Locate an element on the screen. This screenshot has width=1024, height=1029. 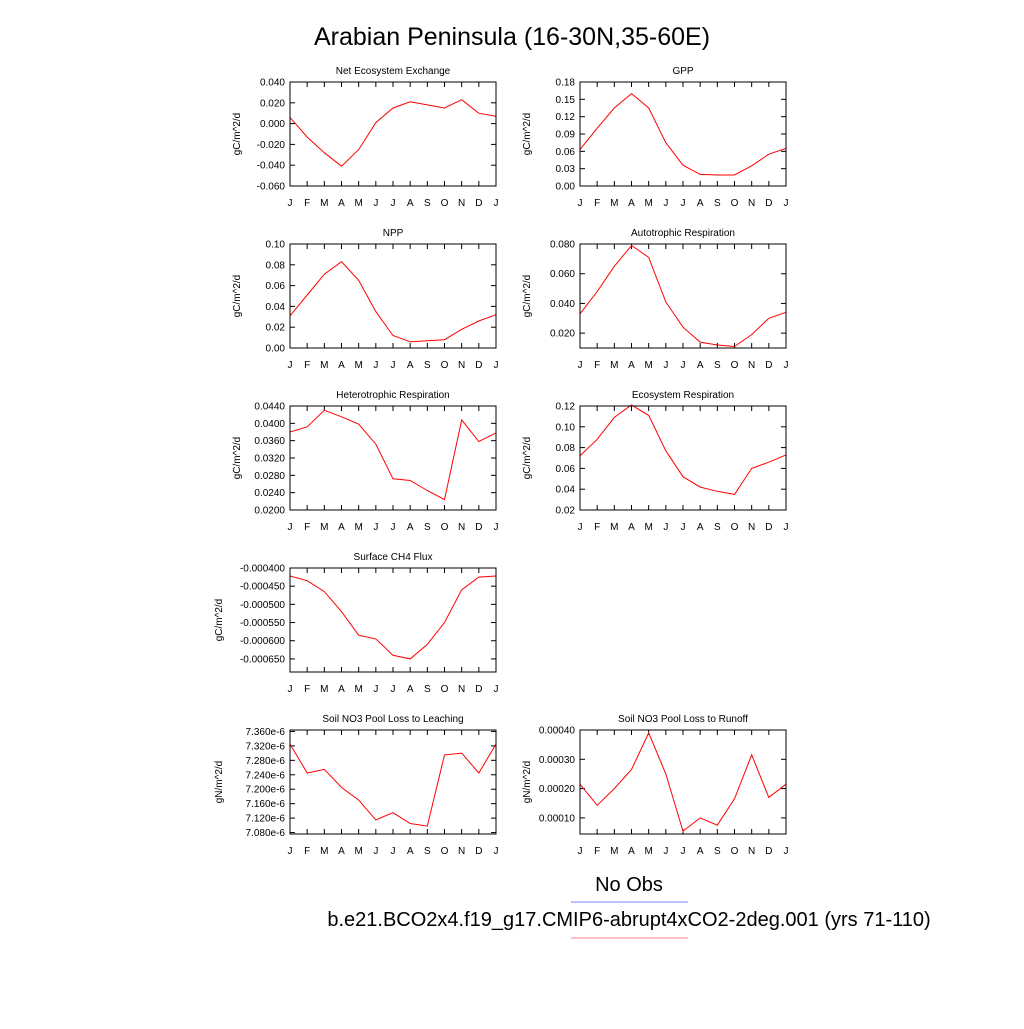
panel-title: Net Ecosystem Exchange is located at coordinates (393, 71).